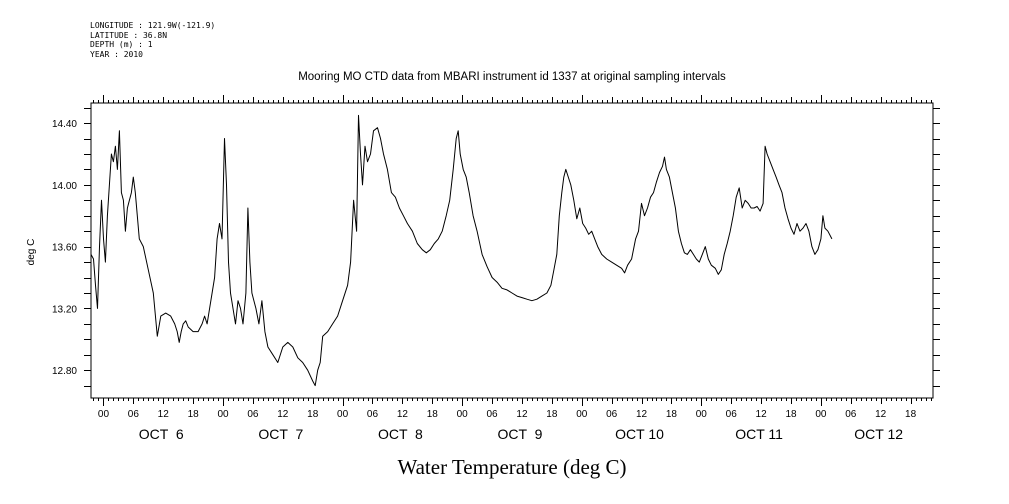 This screenshot has width=1009, height=504. I want to click on x-day-label: OCT 6, so click(161, 434).